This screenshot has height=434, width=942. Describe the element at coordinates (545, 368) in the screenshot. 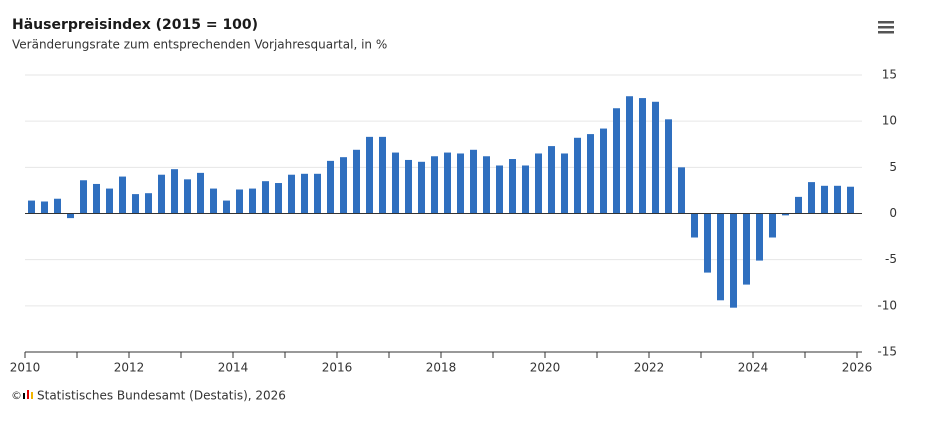

I see `x-tick-label: 2020` at that location.